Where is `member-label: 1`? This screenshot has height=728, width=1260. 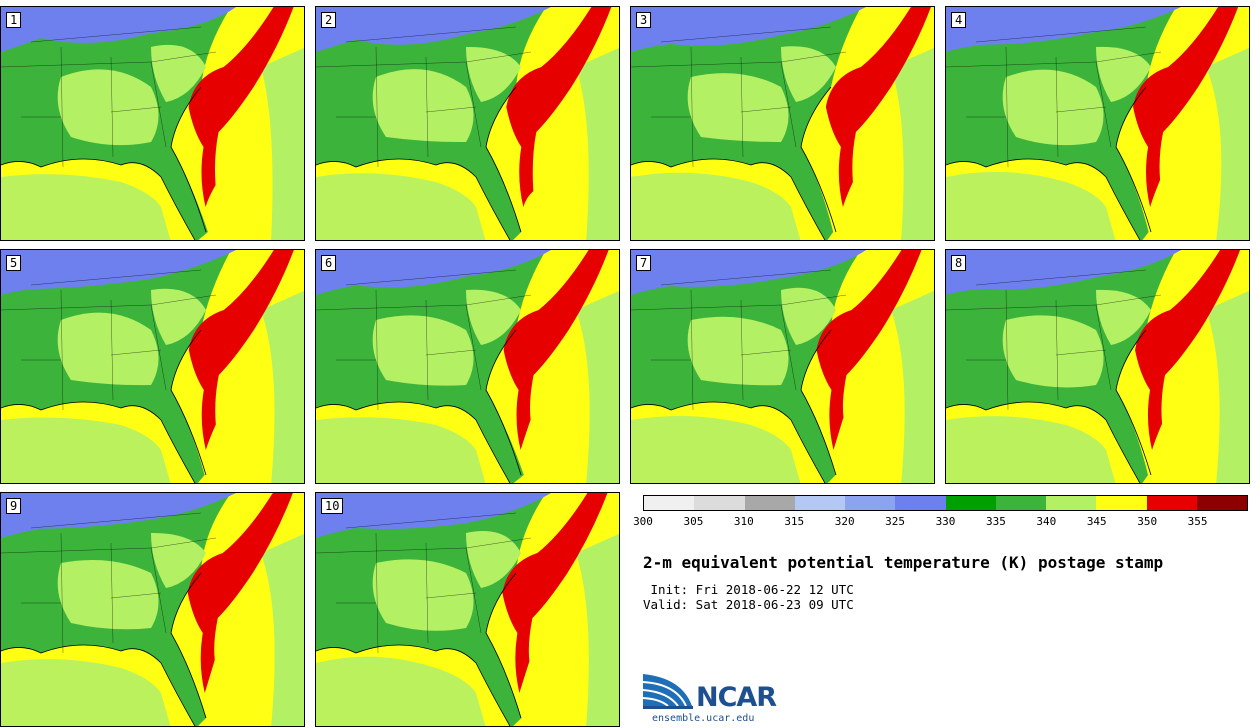
member-label: 1 is located at coordinates (14, 20).